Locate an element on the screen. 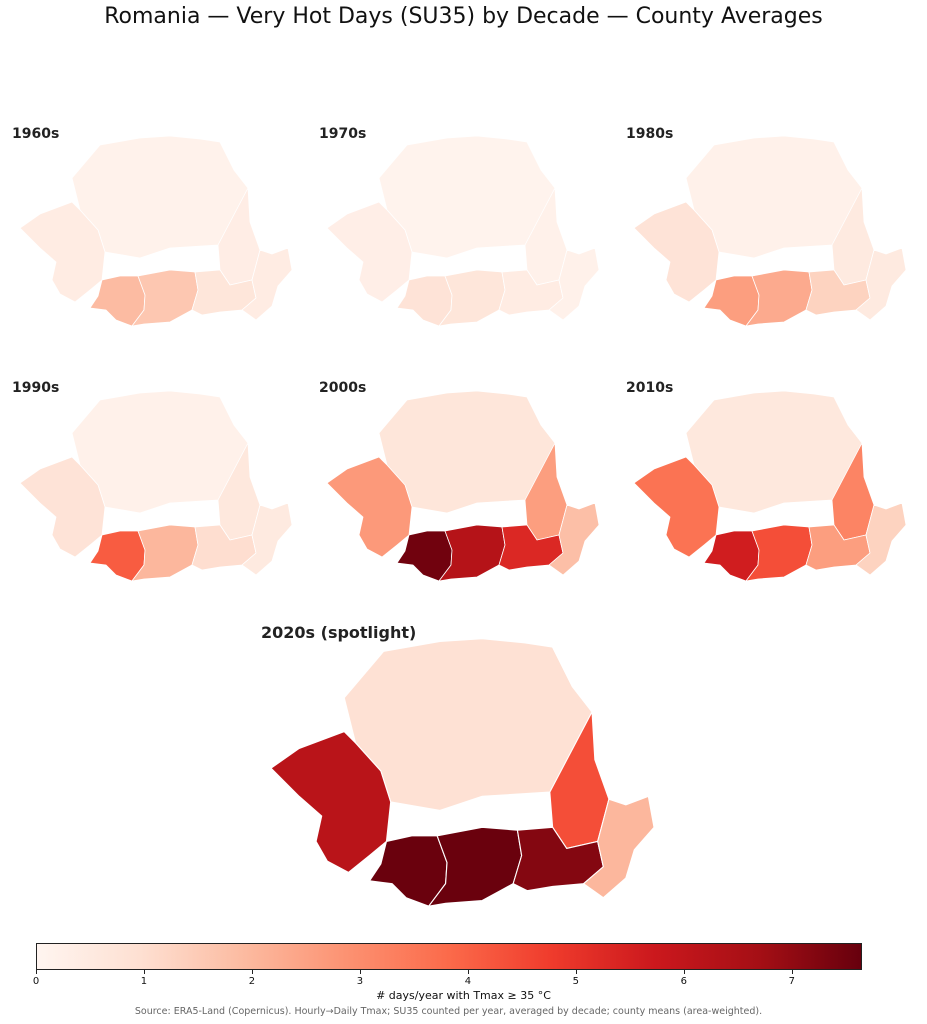  map-1970s is located at coordinates (463, 231).